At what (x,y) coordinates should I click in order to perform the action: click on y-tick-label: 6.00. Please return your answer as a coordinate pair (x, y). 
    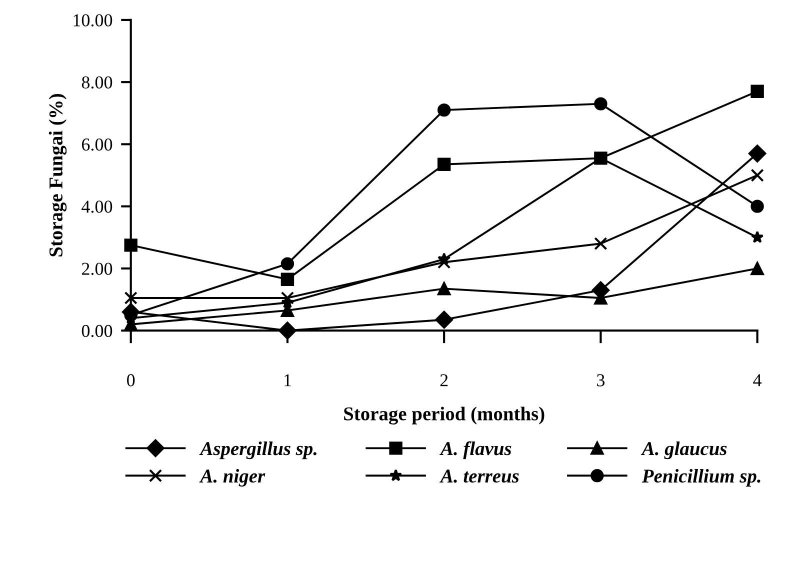
    Looking at the image, I should click on (97, 144).